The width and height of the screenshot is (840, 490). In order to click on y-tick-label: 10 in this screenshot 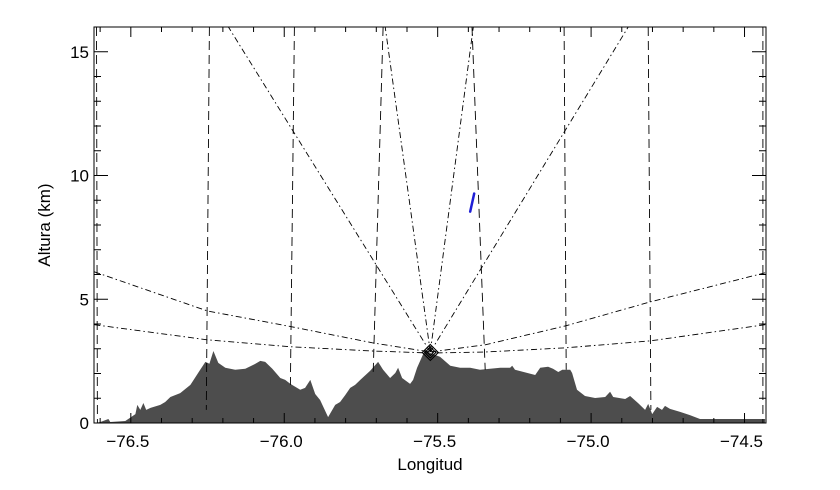, I will do `click(79, 176)`.